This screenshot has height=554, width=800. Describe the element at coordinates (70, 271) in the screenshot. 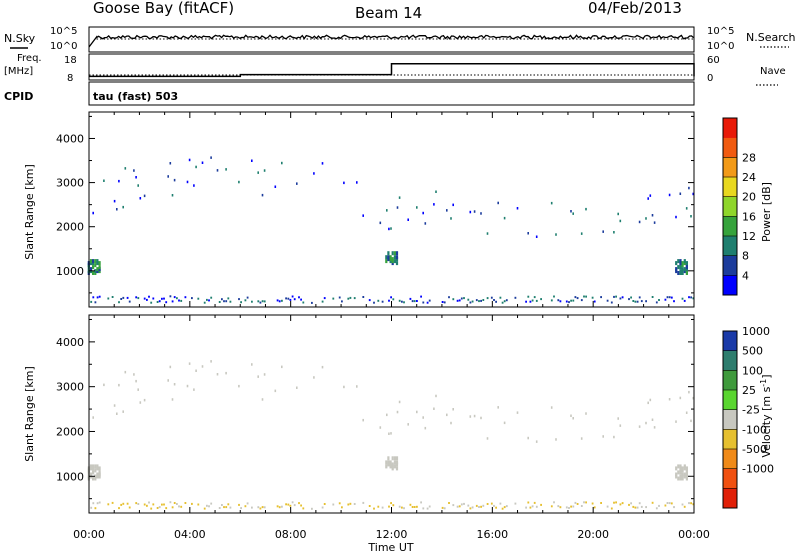

I see `power-ytick-label: 1000` at that location.